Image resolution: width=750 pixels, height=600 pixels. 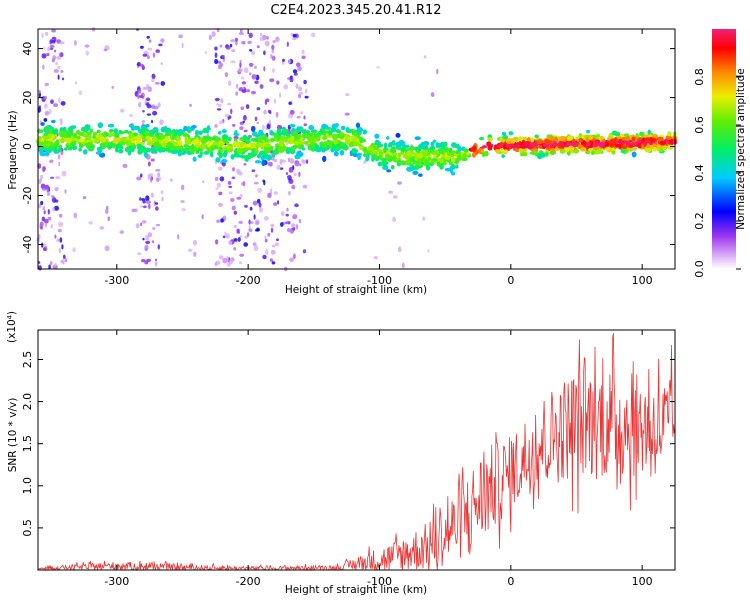 What do you see at coordinates (699, 173) in the screenshot?
I see `colorbar-tick-label: 0.4` at bounding box center [699, 173].